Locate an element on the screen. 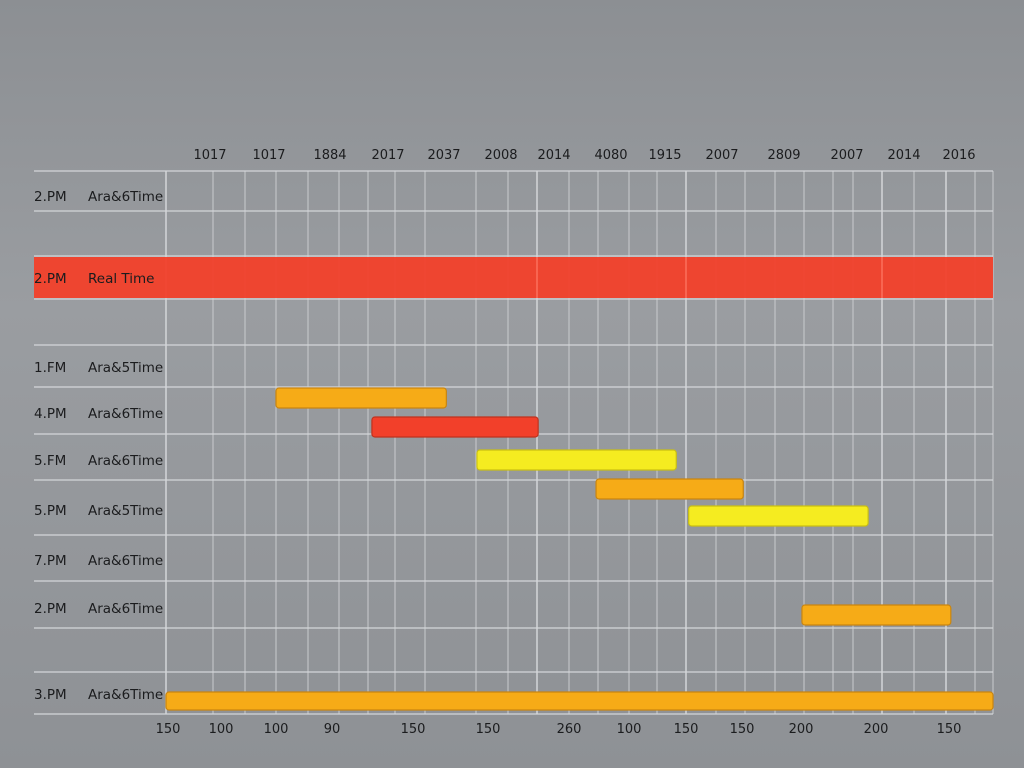 This screenshot has width=1024, height=768. bottom-axis: 150 100 100 90 150 150 260 100 150 150 200 200 150 is located at coordinates (559, 729).